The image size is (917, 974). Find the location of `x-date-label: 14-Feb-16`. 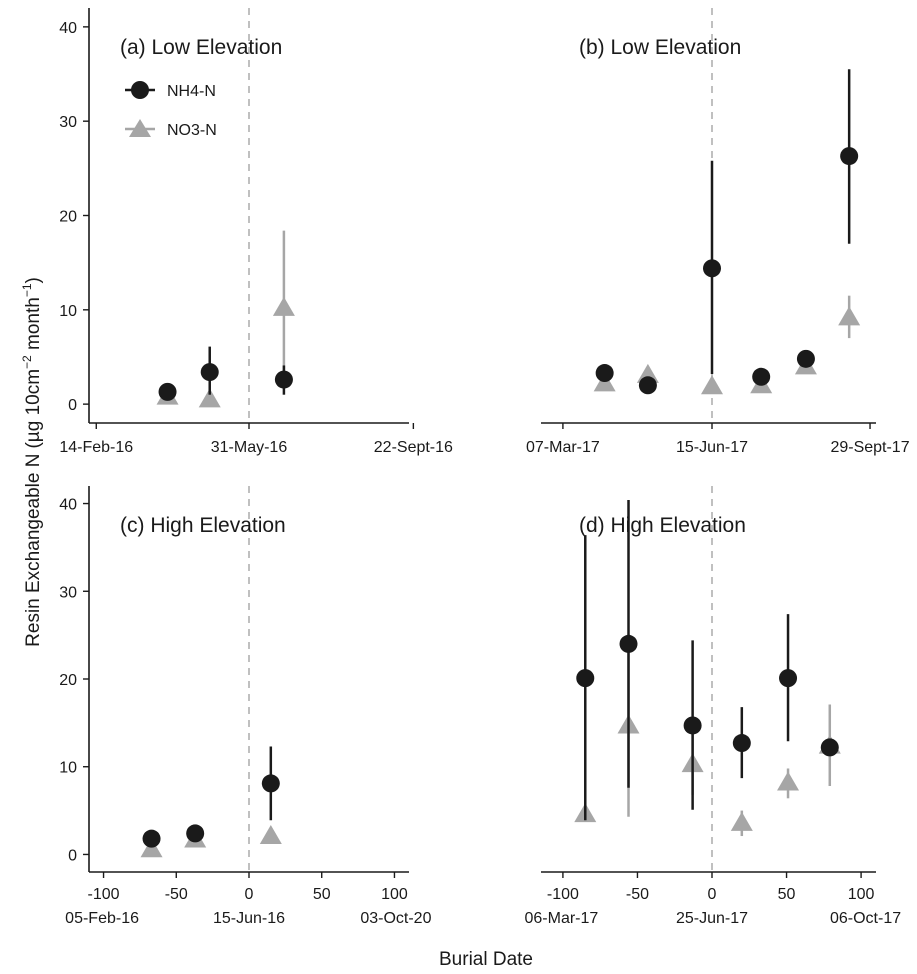

x-date-label: 14-Feb-16 is located at coordinates (96, 447).